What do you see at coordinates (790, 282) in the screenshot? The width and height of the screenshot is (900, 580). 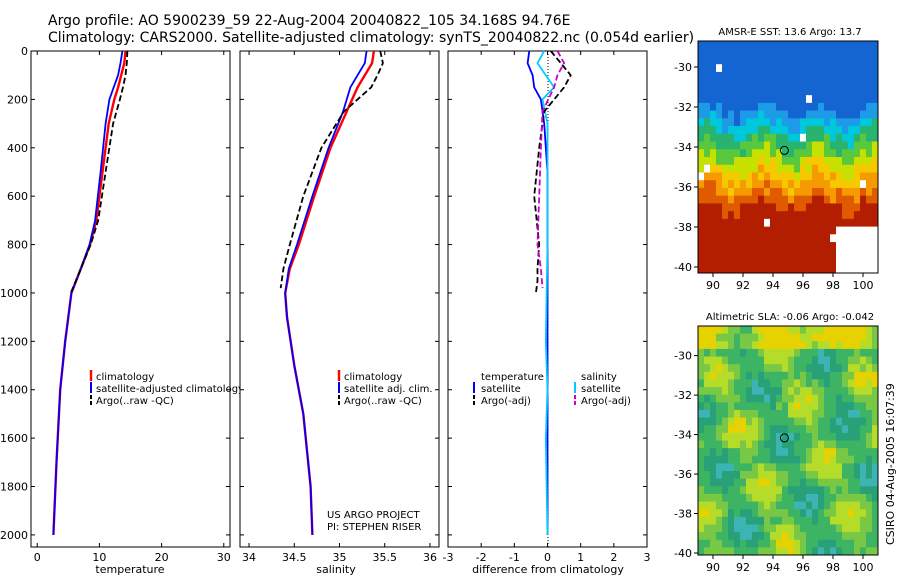 I see `sst-lon-axis: 90 92 94 96 98 100` at bounding box center [790, 282].